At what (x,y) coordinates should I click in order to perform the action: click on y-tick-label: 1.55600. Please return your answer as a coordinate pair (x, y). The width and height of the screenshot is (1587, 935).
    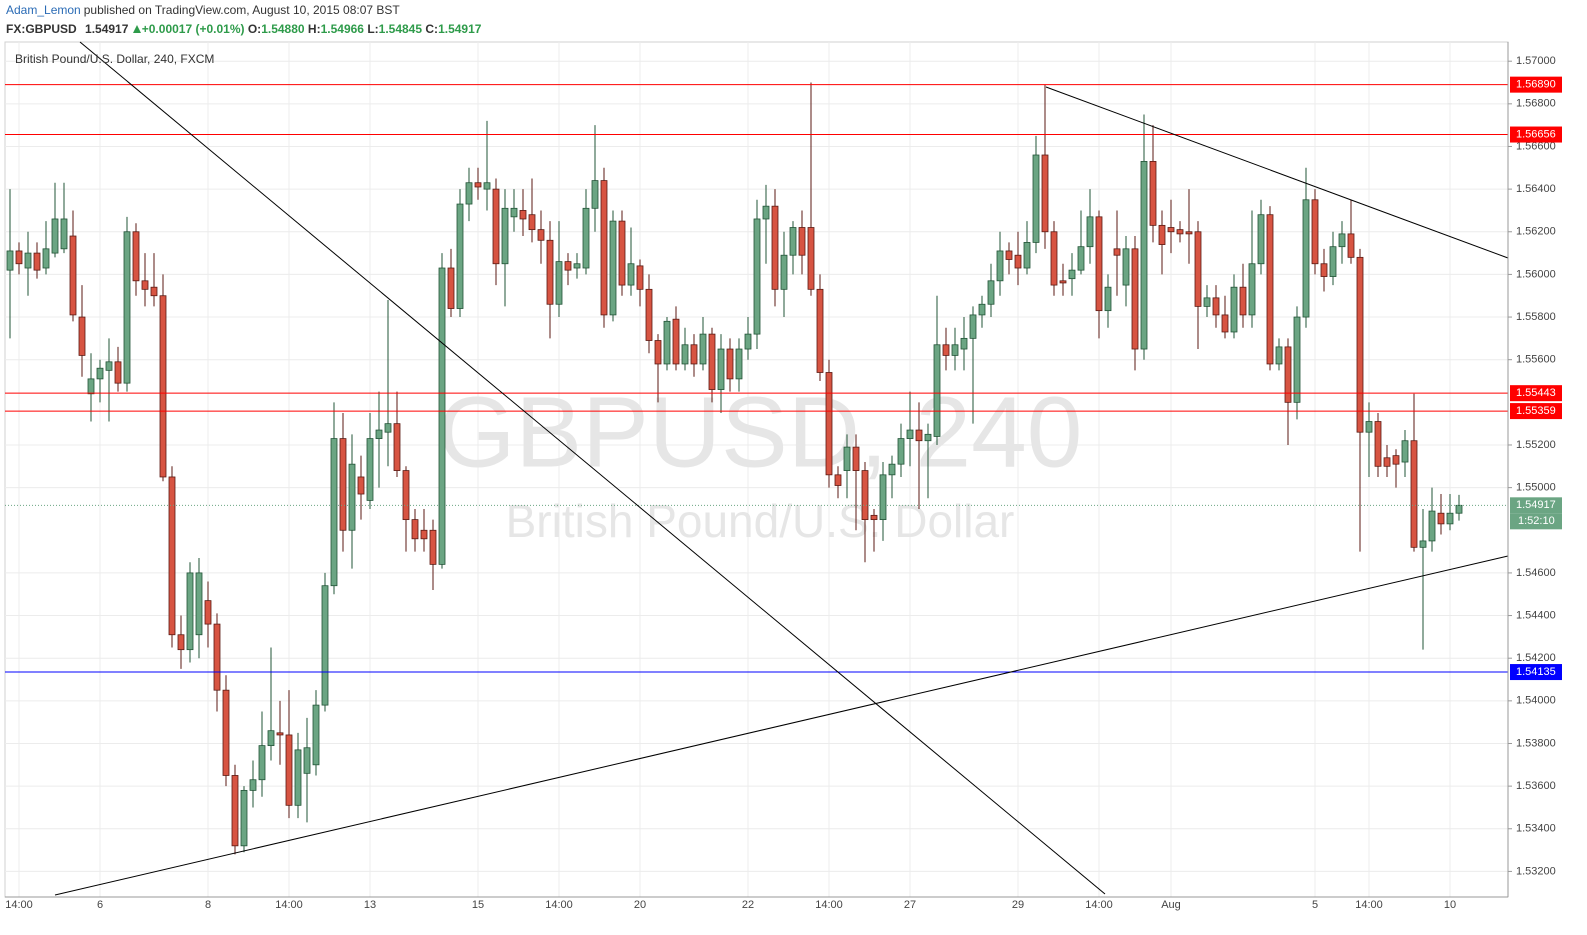
    Looking at the image, I should click on (1536, 360).